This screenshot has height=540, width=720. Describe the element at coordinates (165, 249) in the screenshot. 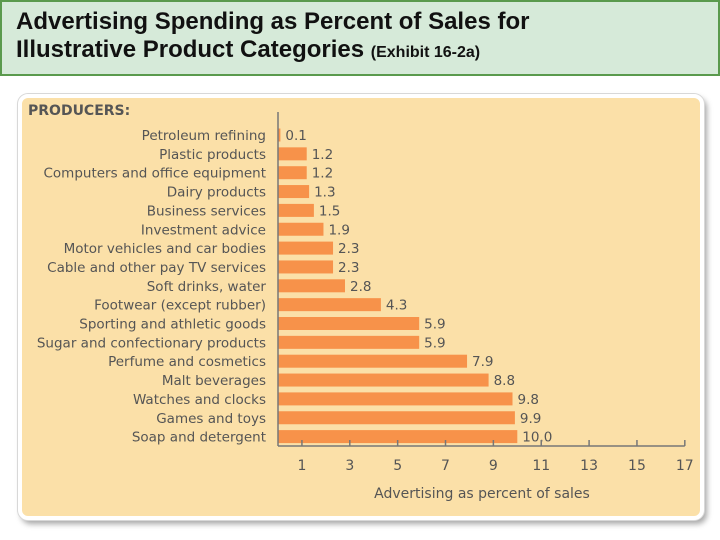

I see `category-label: Motor vehicles and car bodies` at that location.